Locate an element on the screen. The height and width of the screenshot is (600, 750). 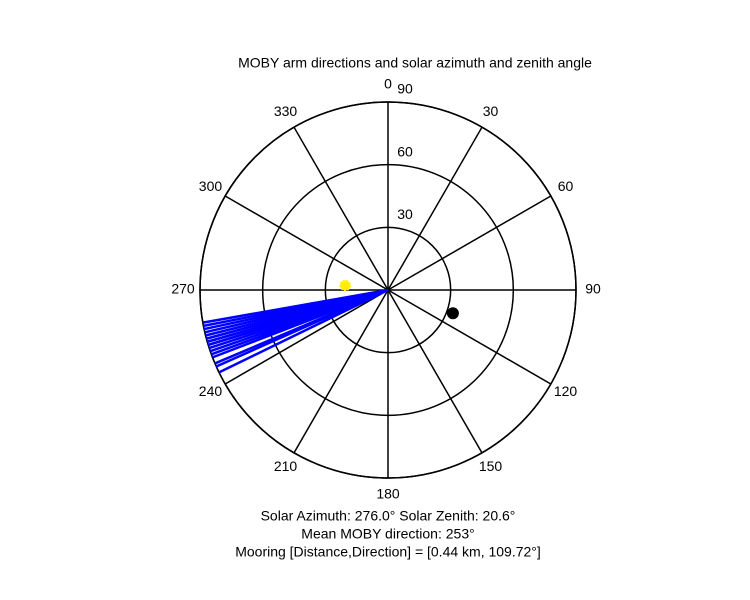
theta-tick-label: 240 is located at coordinates (211, 391).